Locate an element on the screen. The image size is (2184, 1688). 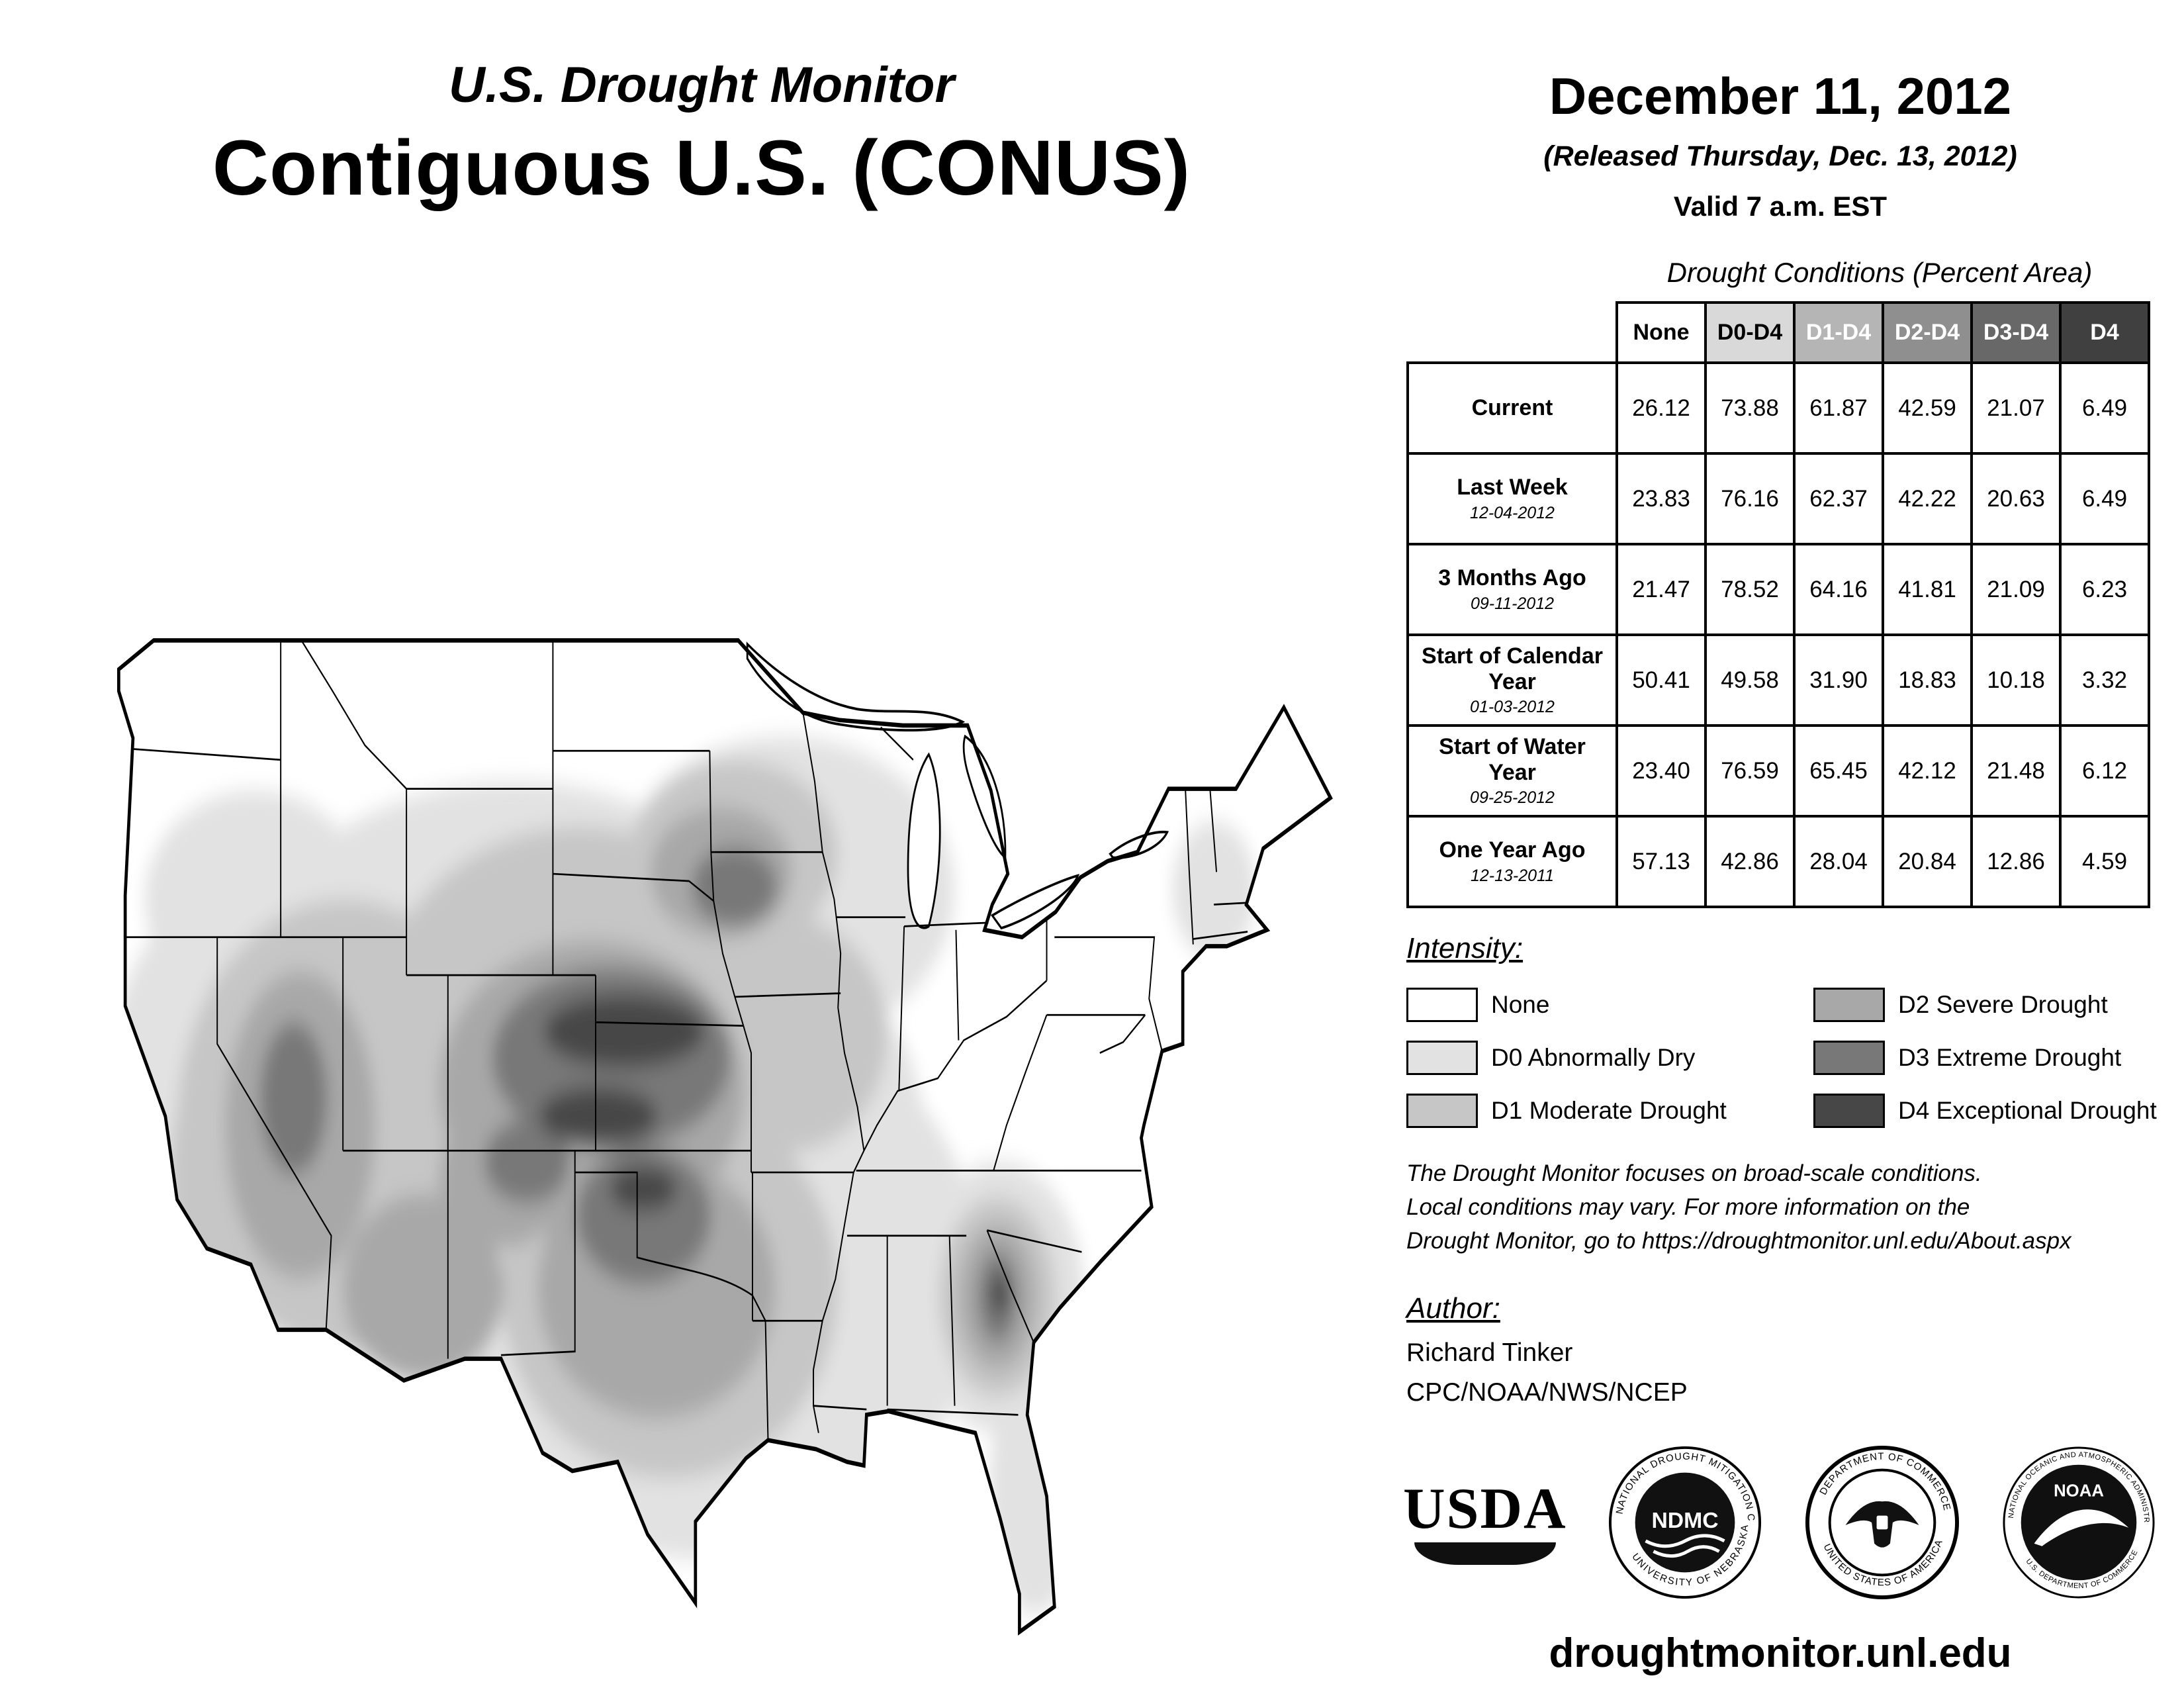
legend-item-d2: D2 Severe Drought is located at coordinates (1999, 1005).